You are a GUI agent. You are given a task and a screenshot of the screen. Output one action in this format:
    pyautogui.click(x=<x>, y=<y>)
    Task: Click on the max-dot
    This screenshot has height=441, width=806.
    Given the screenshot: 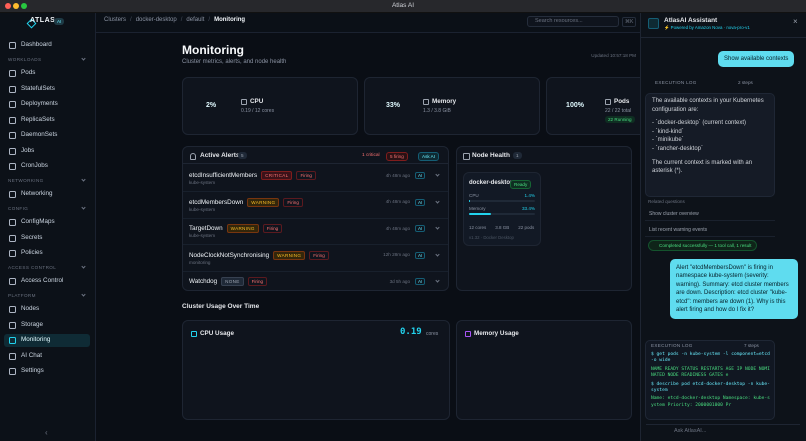 What is the action you would take?
    pyautogui.click(x=24, y=6)
    